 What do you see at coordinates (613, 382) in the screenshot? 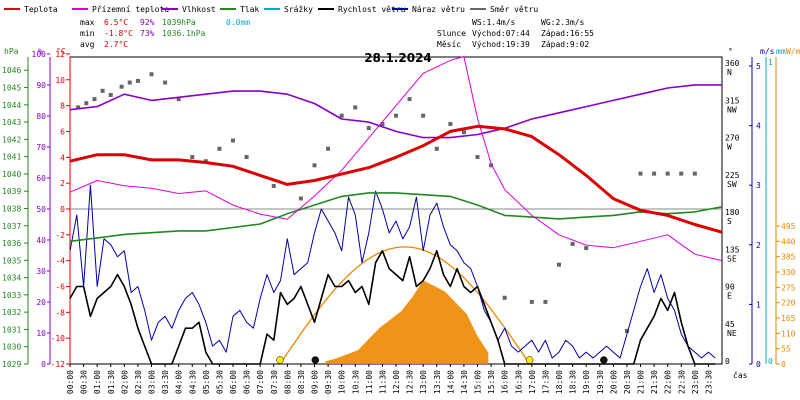
I see `time-tick-label: 20:00` at bounding box center [613, 382].